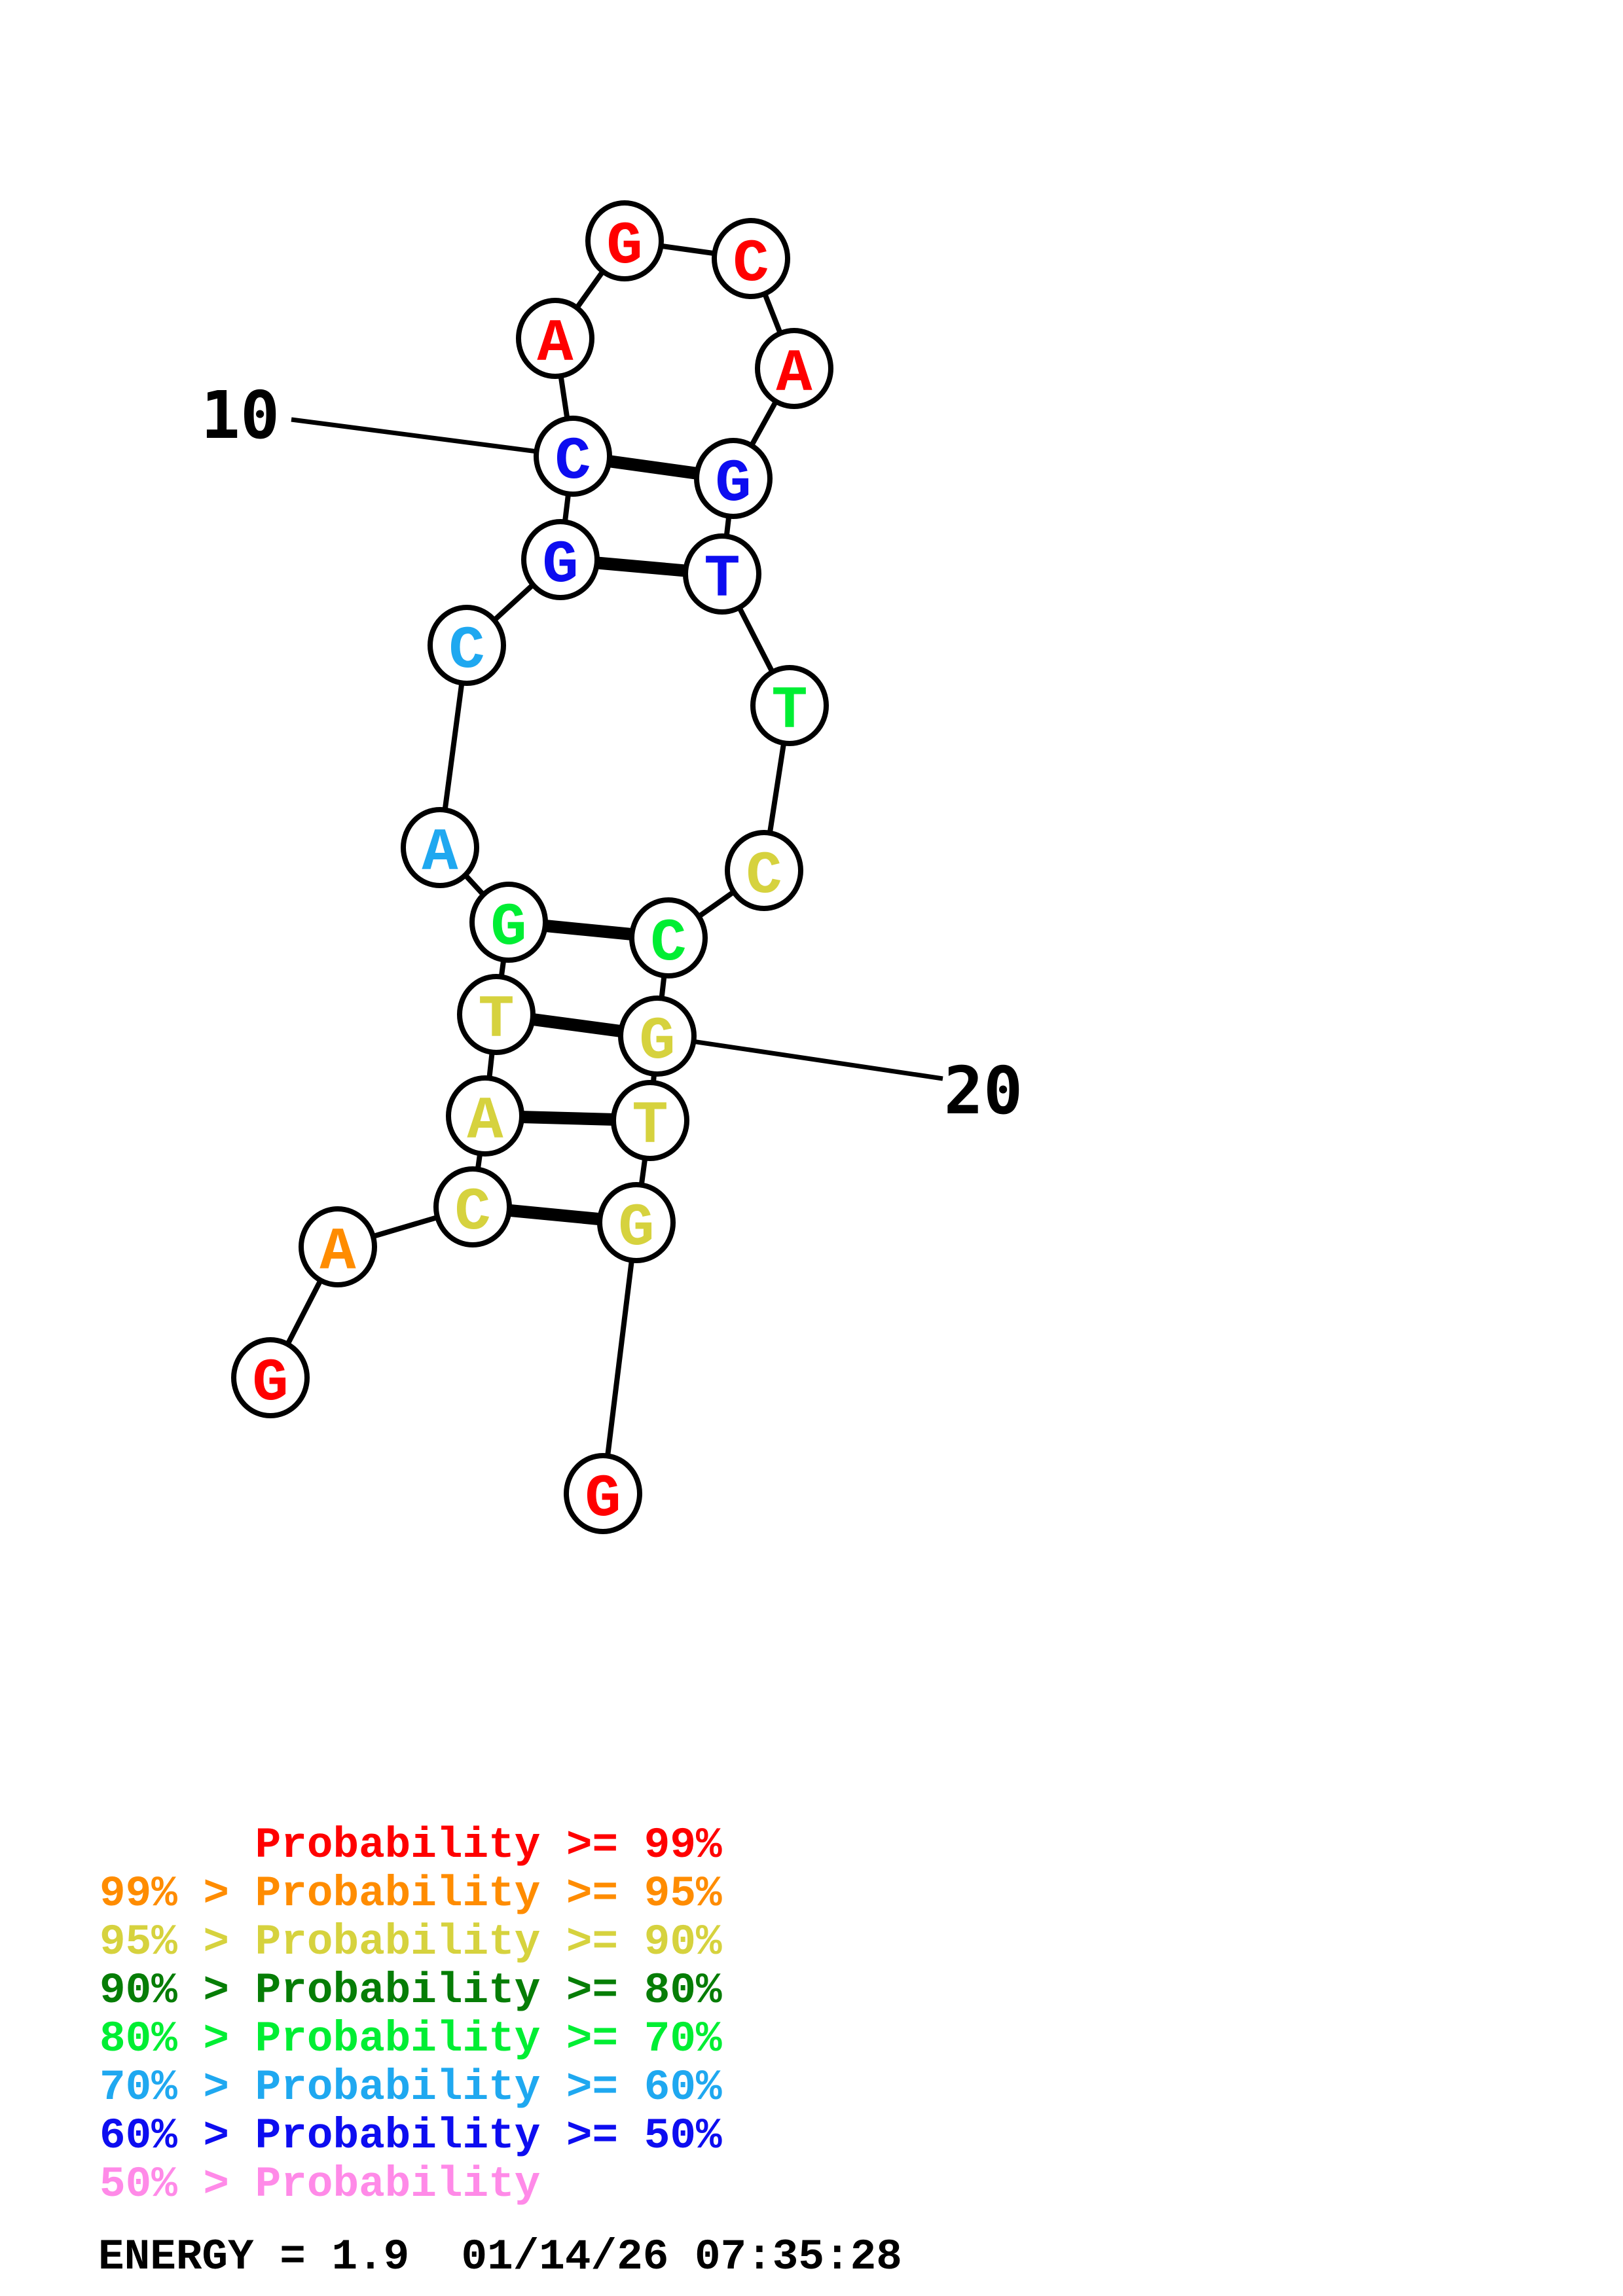 This screenshot has height=2296, width=1623. I want to click on nucleotide-20-circle, so click(657, 1036).